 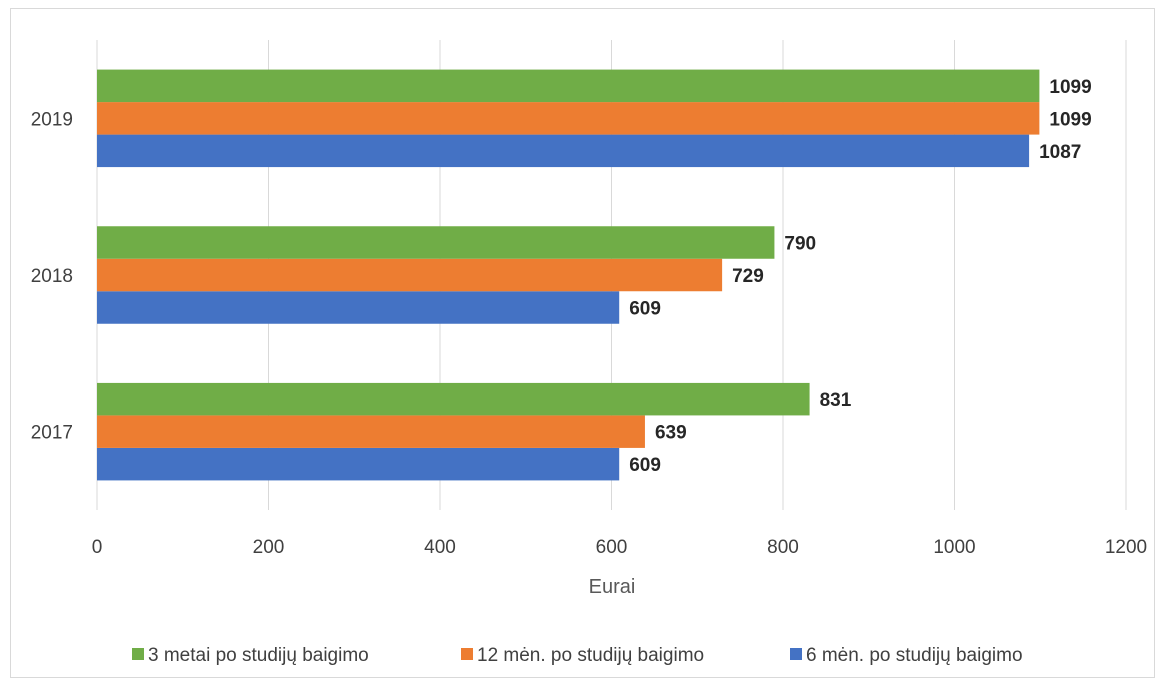 What do you see at coordinates (612, 587) in the screenshot?
I see `x-axis-title: Eurai` at bounding box center [612, 587].